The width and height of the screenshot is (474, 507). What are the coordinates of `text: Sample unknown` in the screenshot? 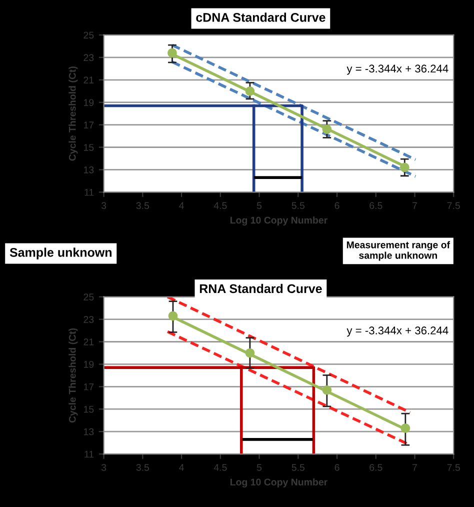 It's located at (61, 254).